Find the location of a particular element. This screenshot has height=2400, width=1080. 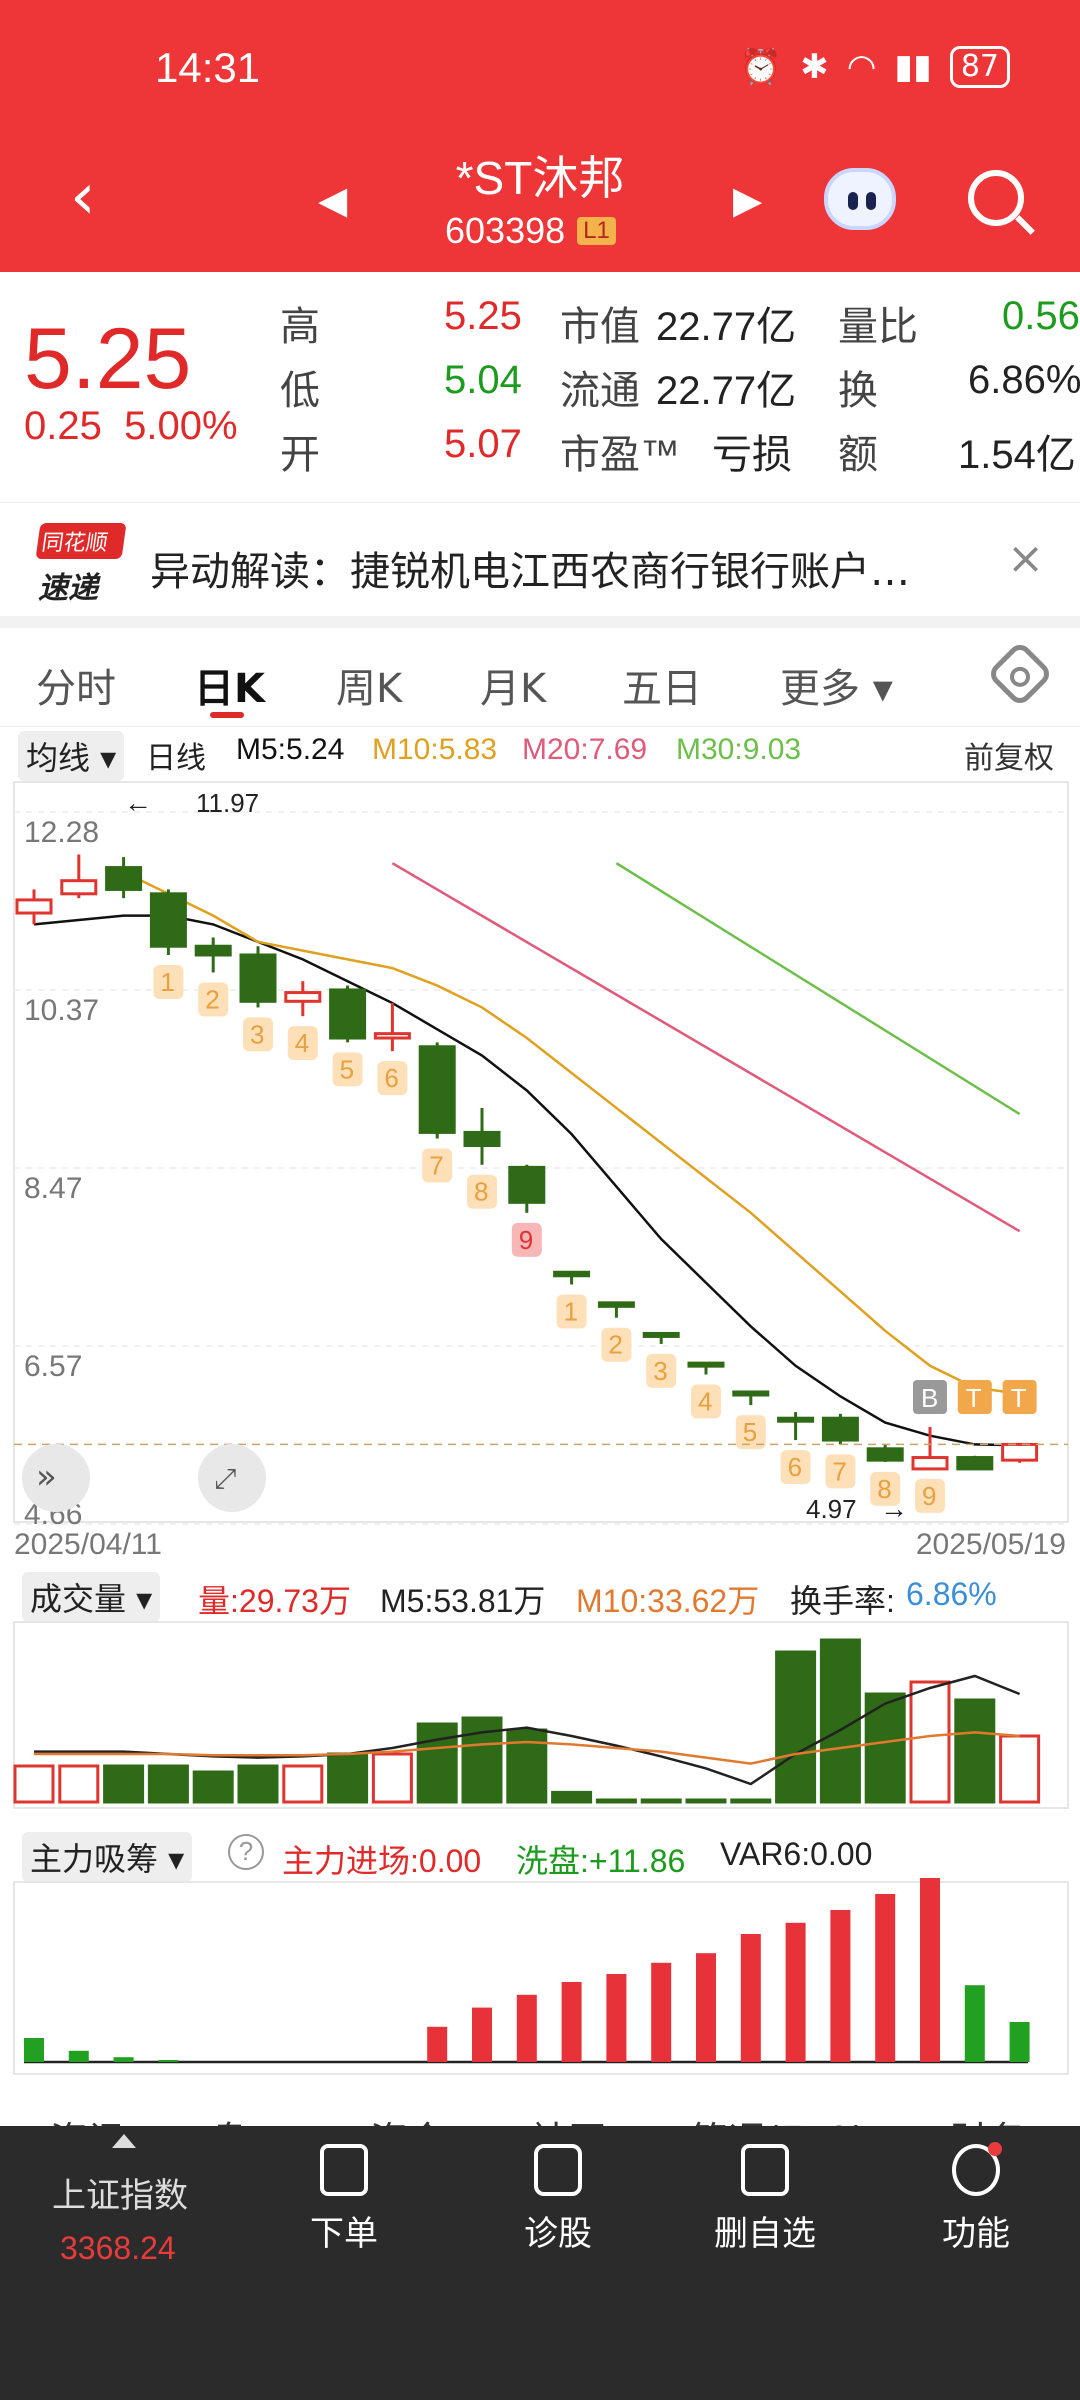

subtab-orderbook: 盘口 is located at coordinates (248, 2118).